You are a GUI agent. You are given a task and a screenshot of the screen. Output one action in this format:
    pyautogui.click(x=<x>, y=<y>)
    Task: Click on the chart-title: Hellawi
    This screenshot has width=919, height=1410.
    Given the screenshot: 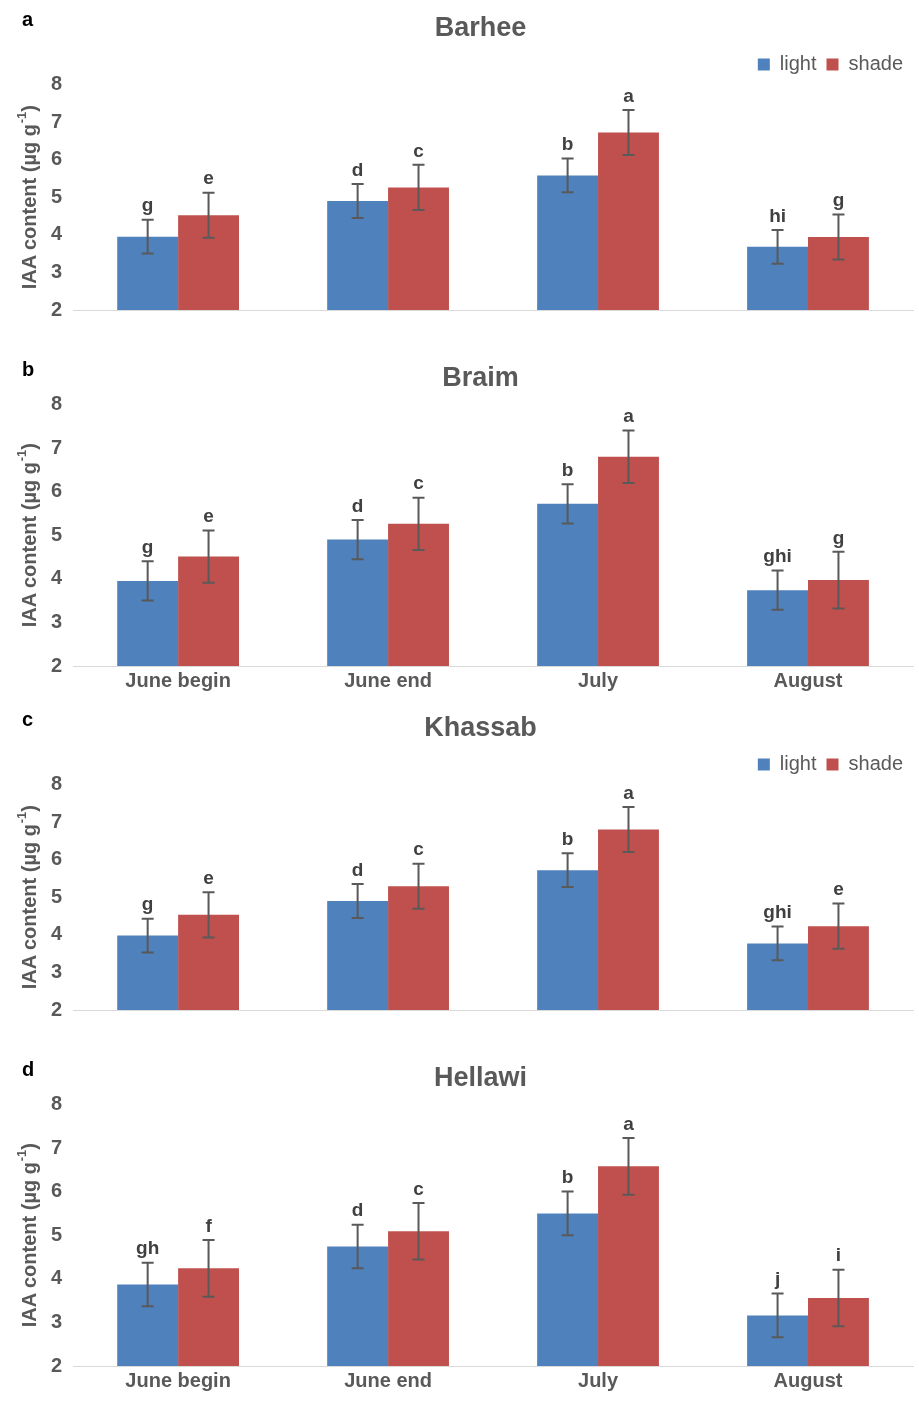 What is the action you would take?
    pyautogui.click(x=480, y=1076)
    